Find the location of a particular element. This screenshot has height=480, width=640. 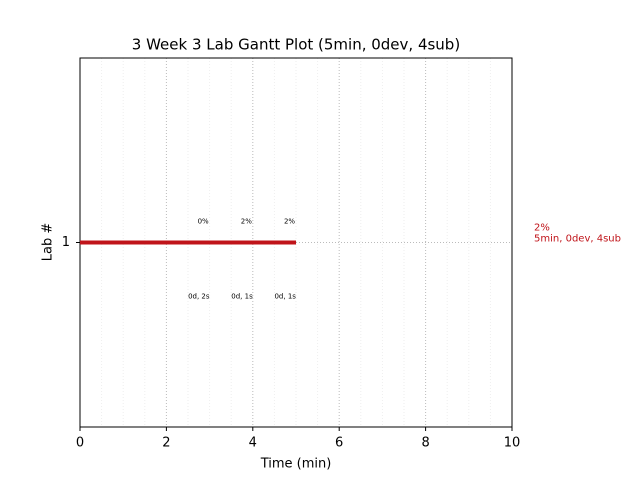

annotation: 0% is located at coordinates (203, 222).